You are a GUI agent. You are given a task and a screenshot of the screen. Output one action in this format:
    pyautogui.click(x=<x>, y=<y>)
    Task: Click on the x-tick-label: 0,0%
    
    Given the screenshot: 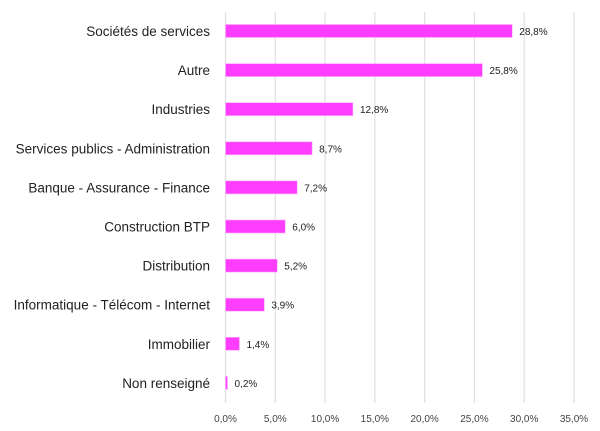 What is the action you would take?
    pyautogui.click(x=225, y=419)
    